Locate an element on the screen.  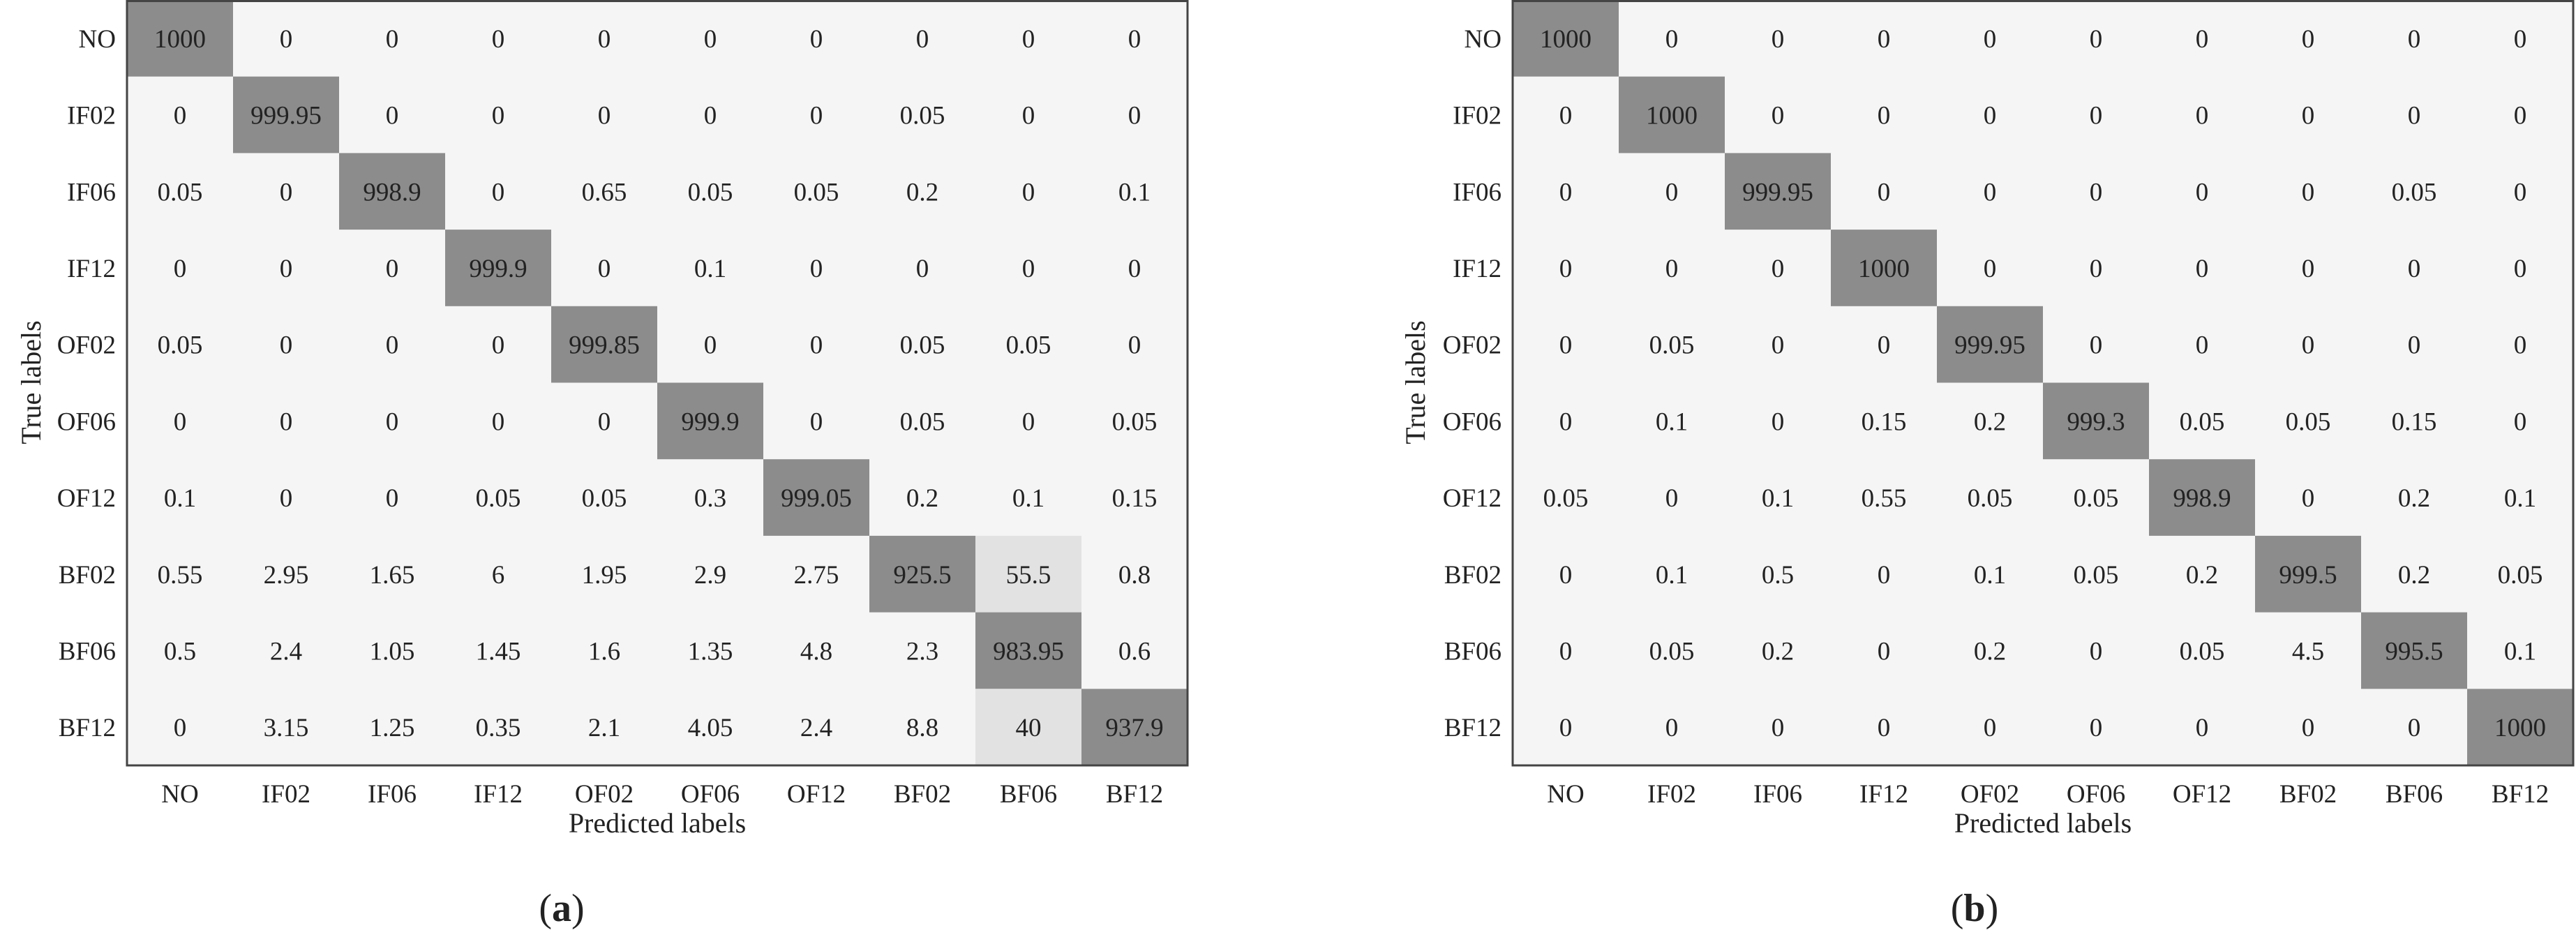
x-tick-label: BF02 is located at coordinates (922, 795).